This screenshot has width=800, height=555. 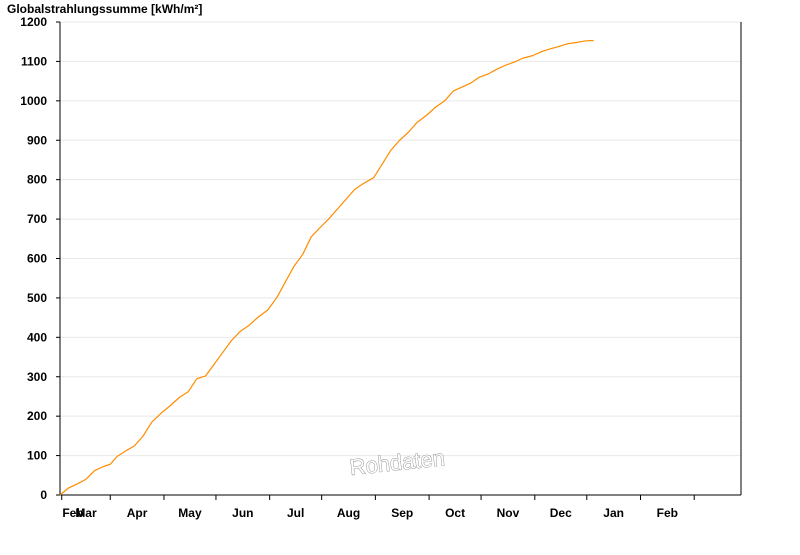 What do you see at coordinates (37, 219) in the screenshot?
I see `y-tick-label: 700` at bounding box center [37, 219].